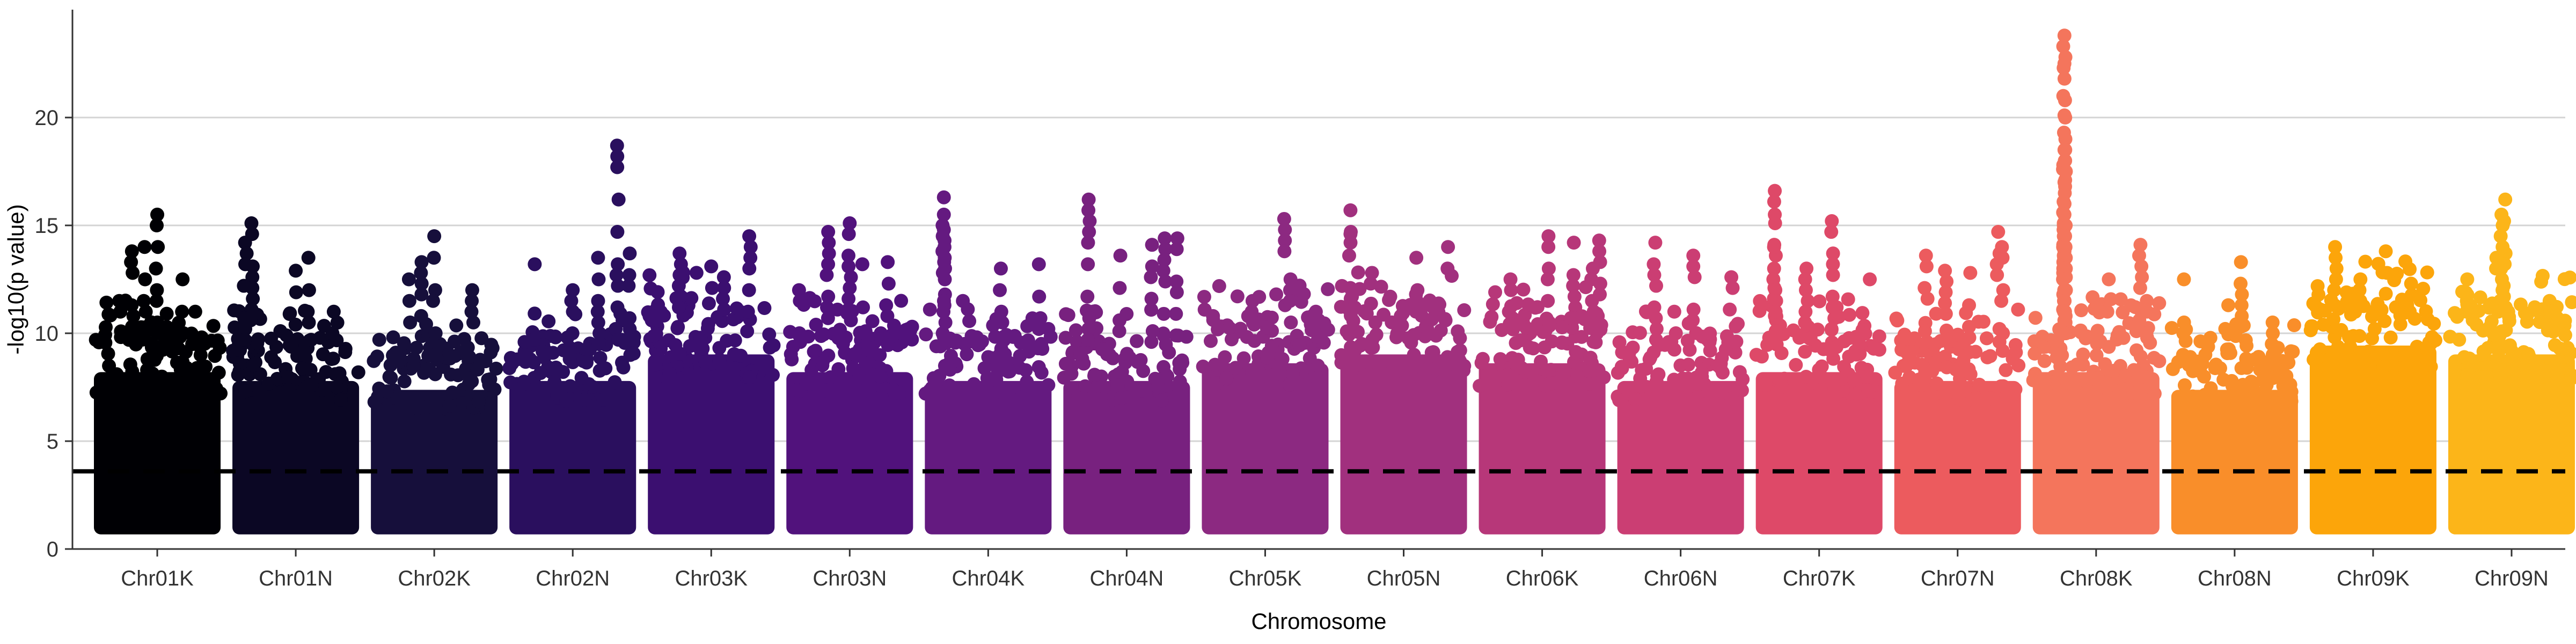  Describe the element at coordinates (2372, 387) in the screenshot. I see `chromosome-group-chr09k` at that location.